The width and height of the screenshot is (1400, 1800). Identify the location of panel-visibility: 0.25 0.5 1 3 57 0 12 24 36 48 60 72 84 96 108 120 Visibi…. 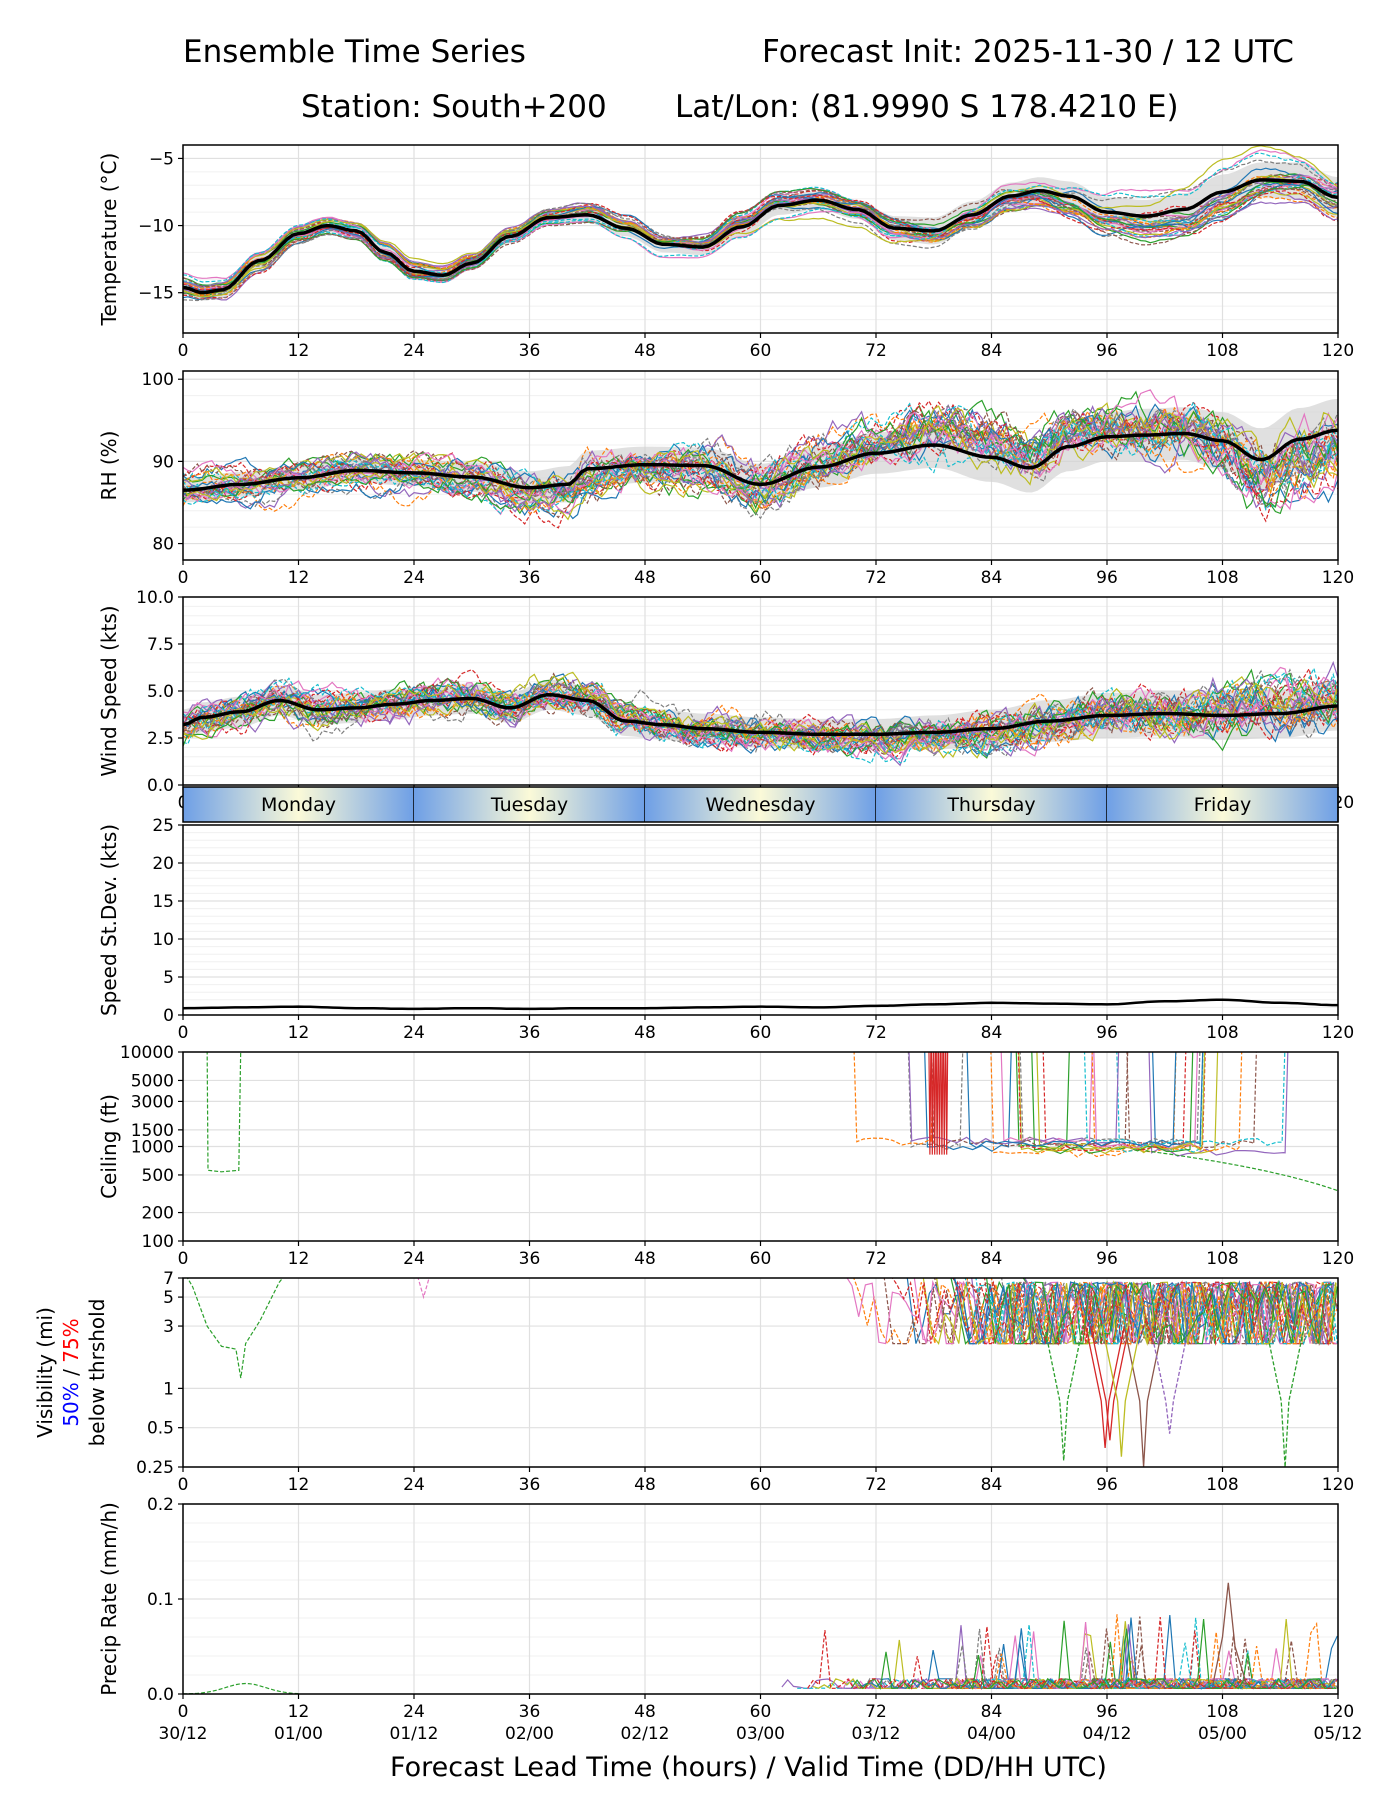
(693, 1382).